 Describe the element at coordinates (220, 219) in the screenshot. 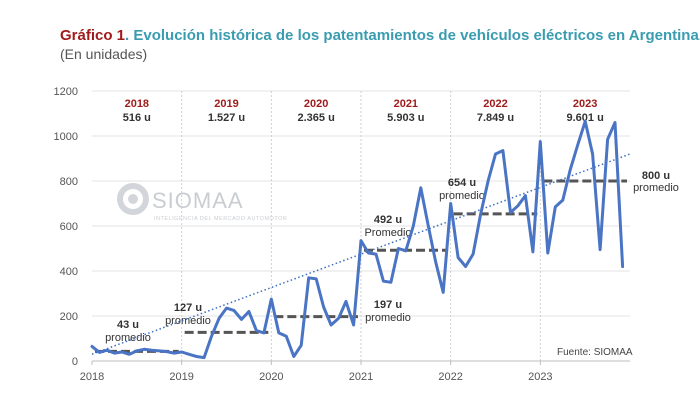

I see `watermark-tagline: INTELIGENCIA DEL MERCADO AUTOMOTOR` at that location.